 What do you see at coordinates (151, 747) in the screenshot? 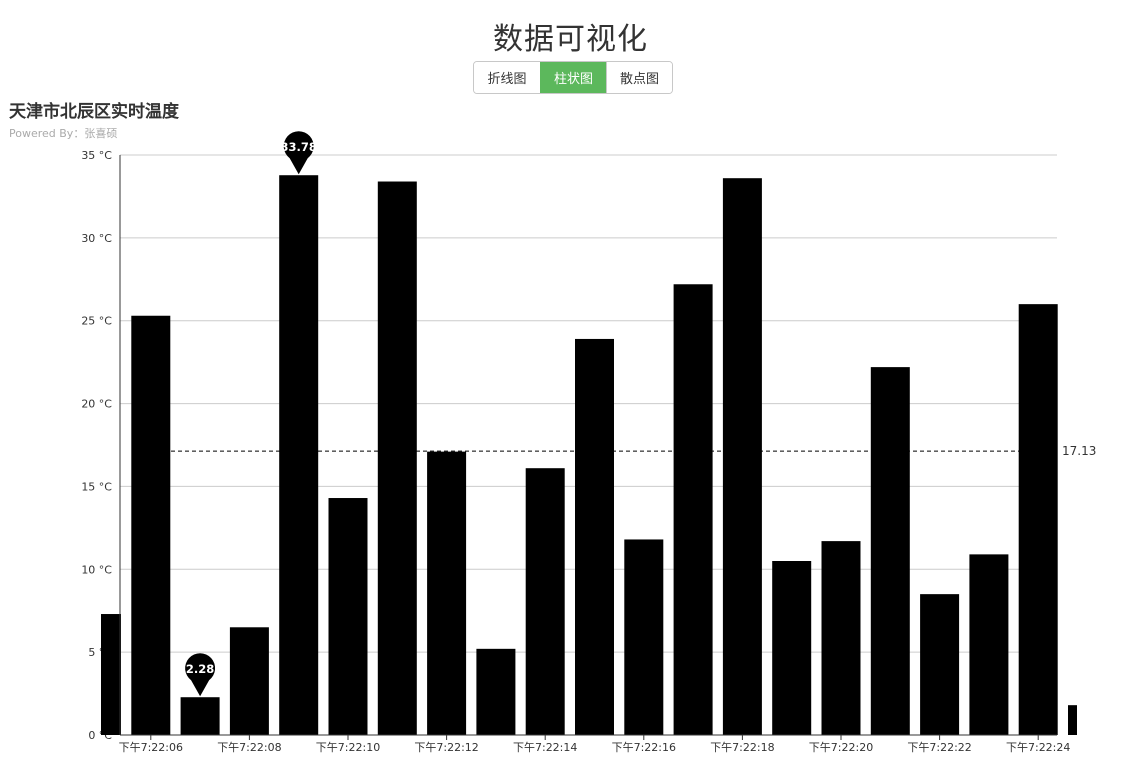
I see `x-tick-label: 下午7:22:06` at bounding box center [151, 747].